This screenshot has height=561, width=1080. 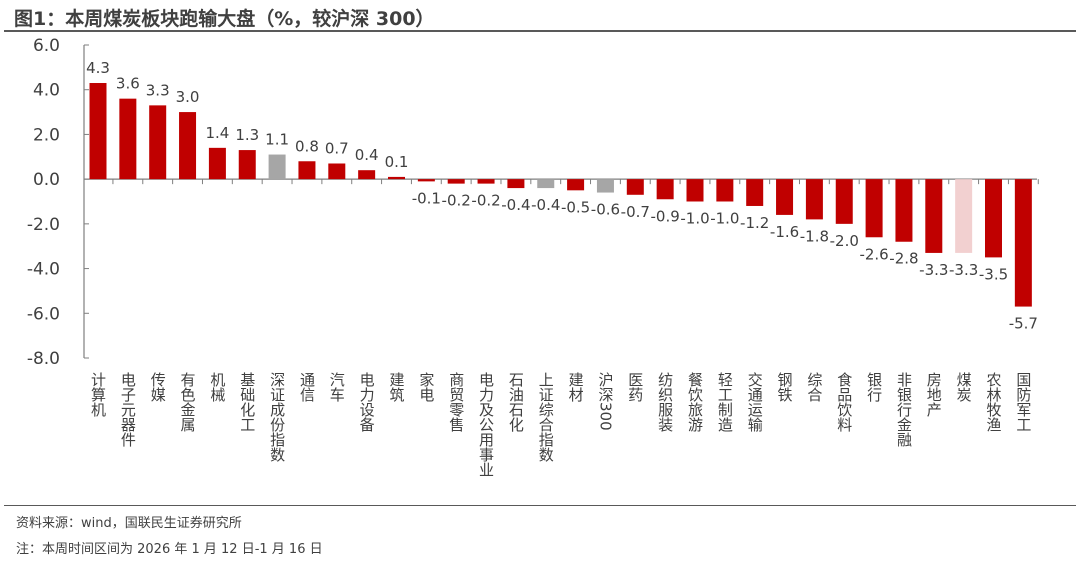 I want to click on data-label: 3.3, so click(x=158, y=90).